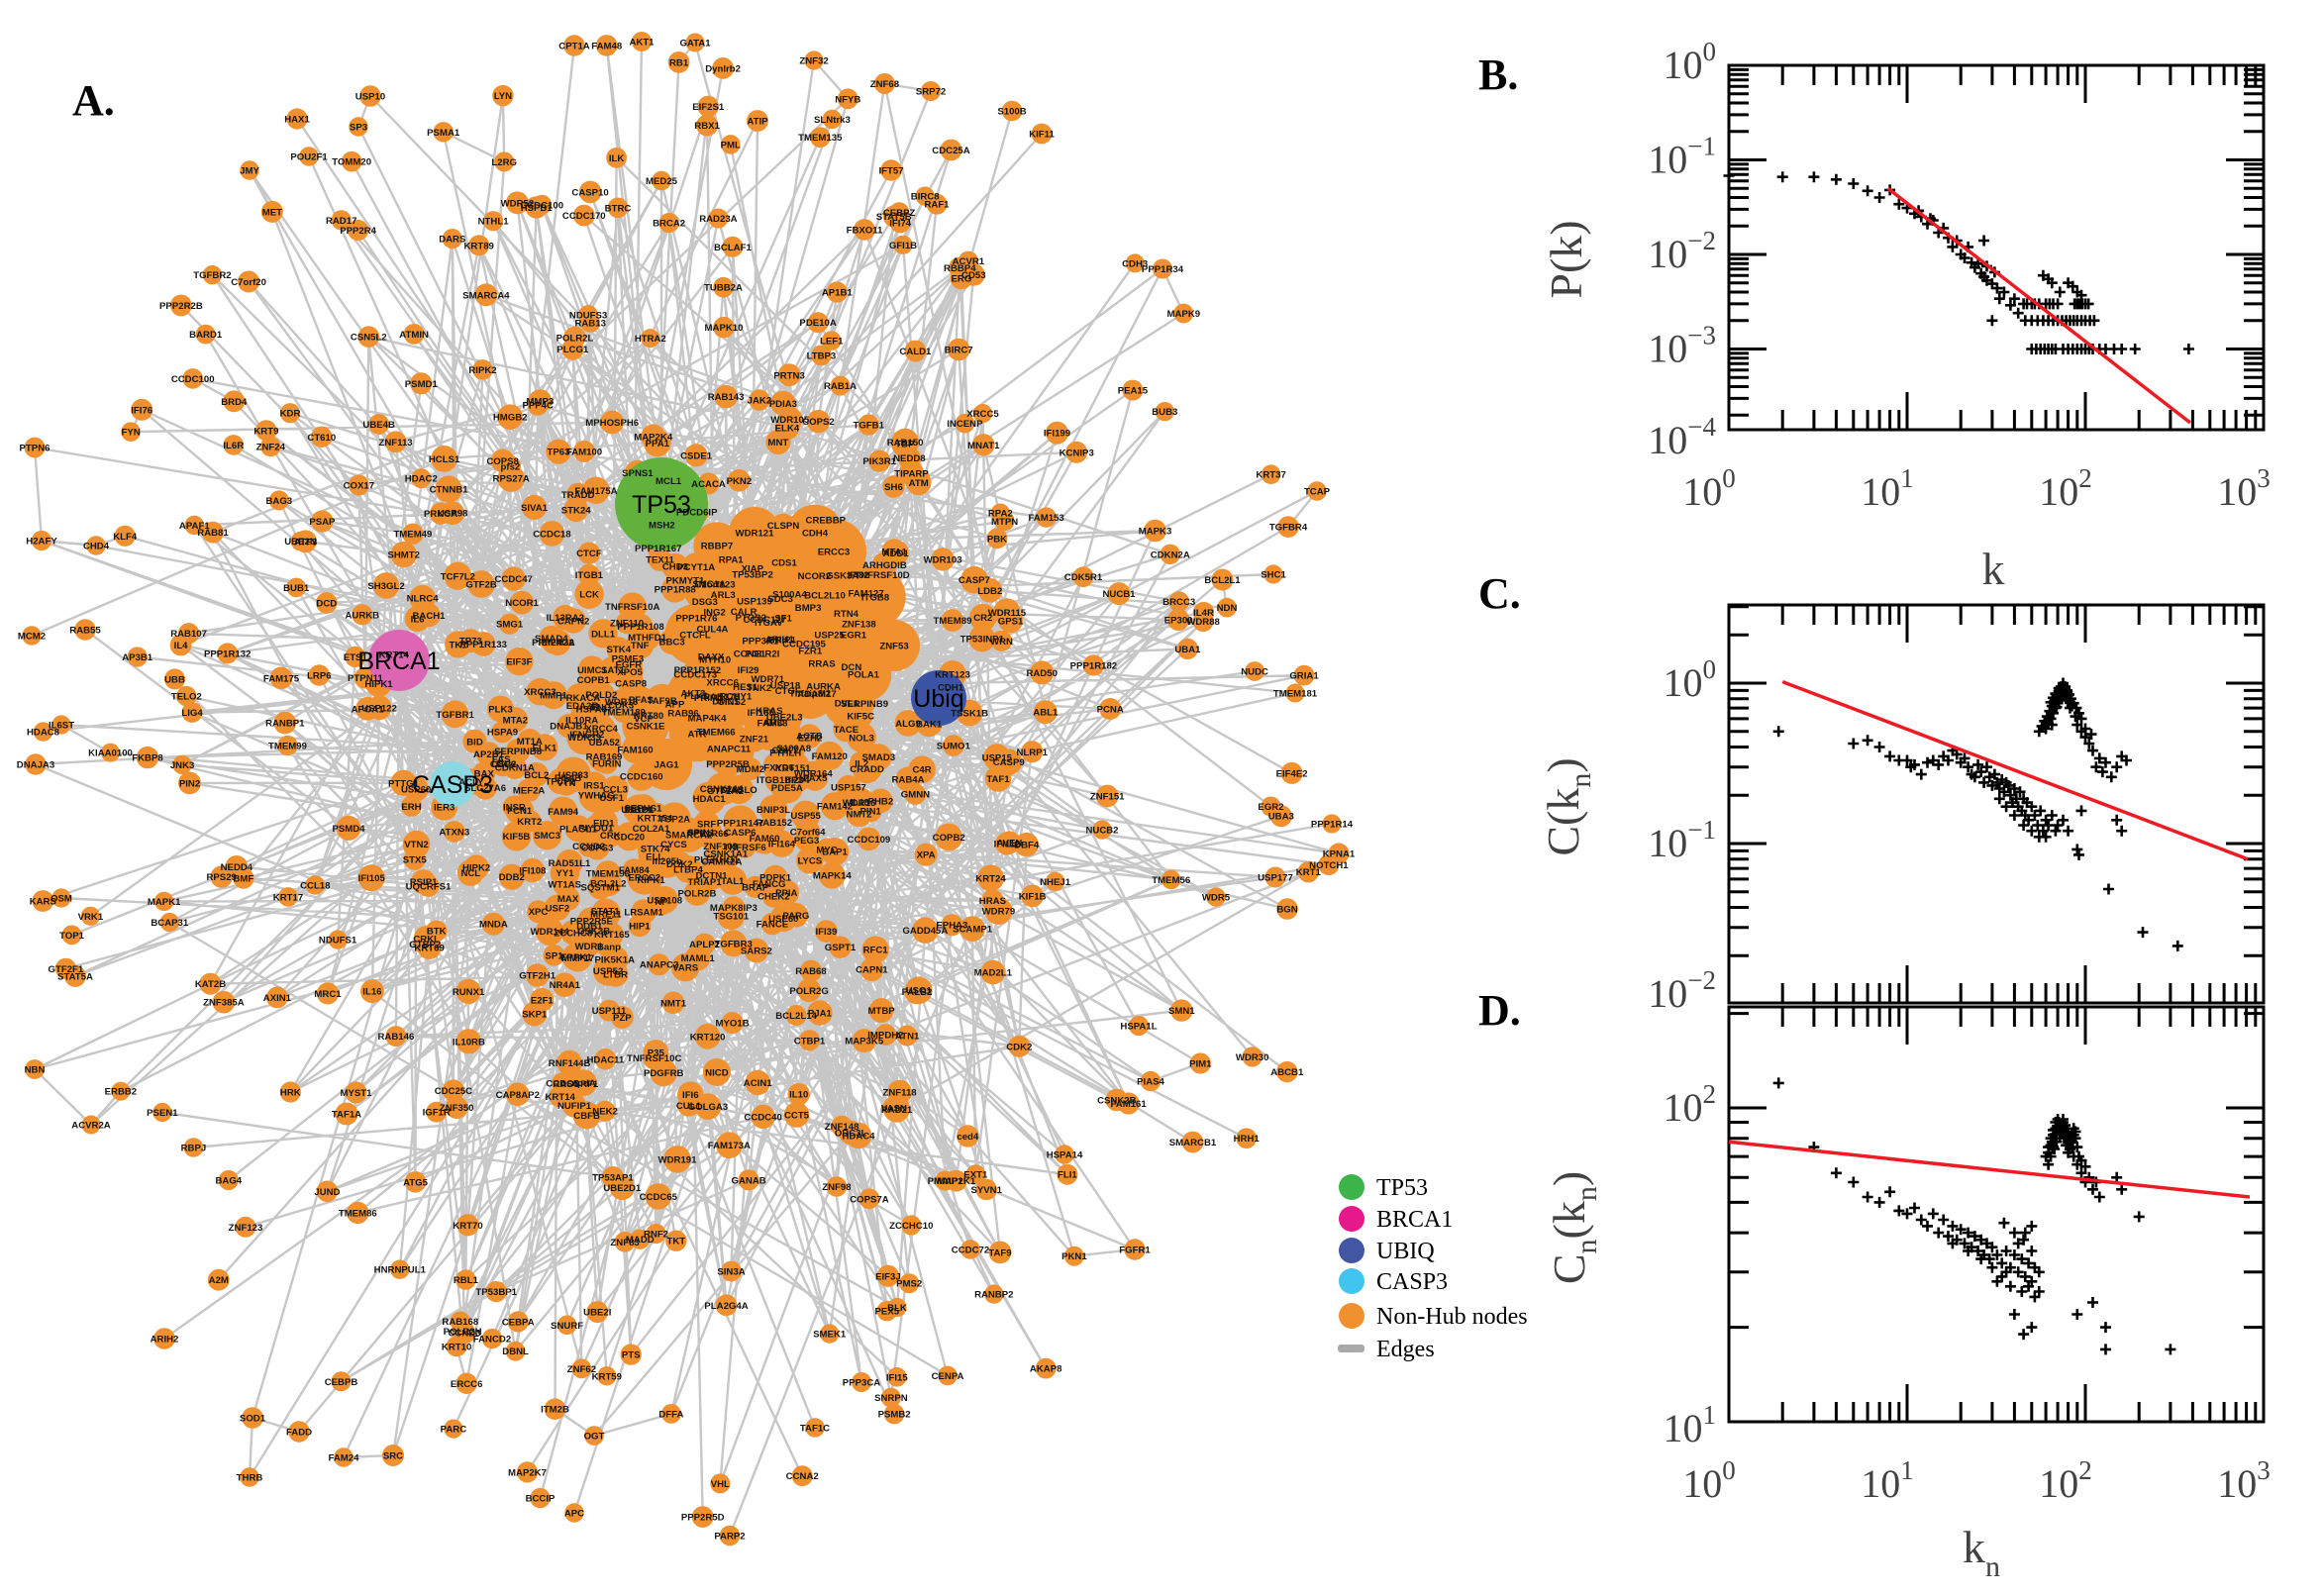 Image resolution: width=2323 pixels, height=1596 pixels. What do you see at coordinates (872, 970) in the screenshot?
I see `svg-text: CAPN1` at bounding box center [872, 970].